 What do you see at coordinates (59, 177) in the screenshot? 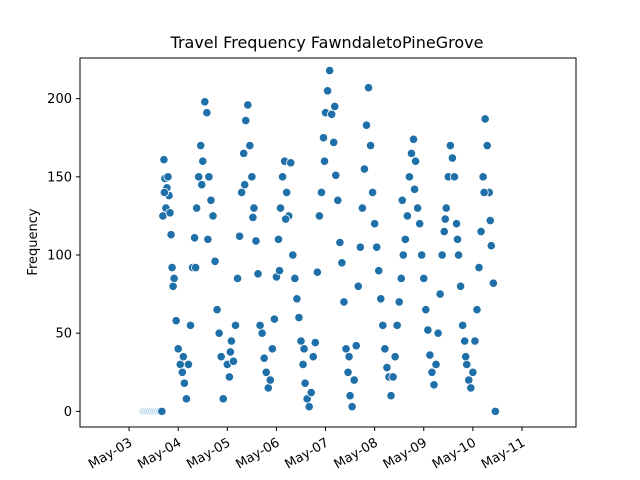
I see `y-tick-label: 150` at bounding box center [59, 177].